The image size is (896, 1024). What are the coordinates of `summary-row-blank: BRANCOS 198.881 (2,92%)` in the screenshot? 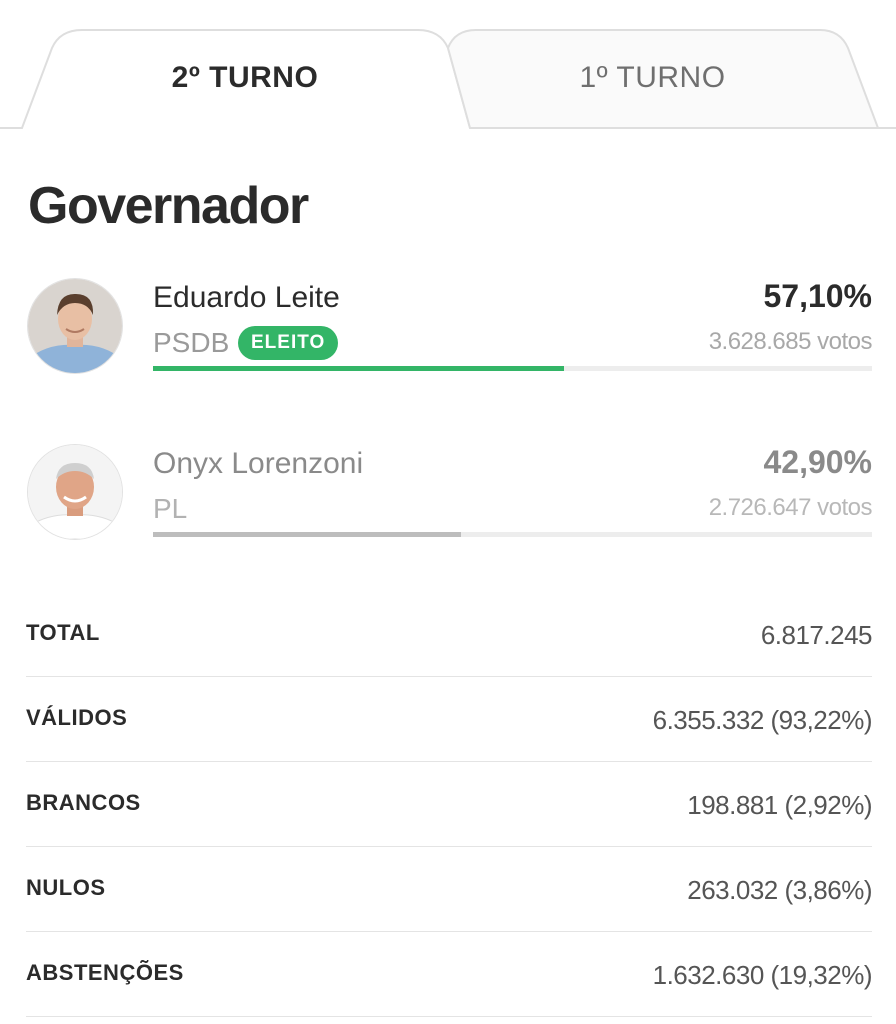 It's located at (449, 804).